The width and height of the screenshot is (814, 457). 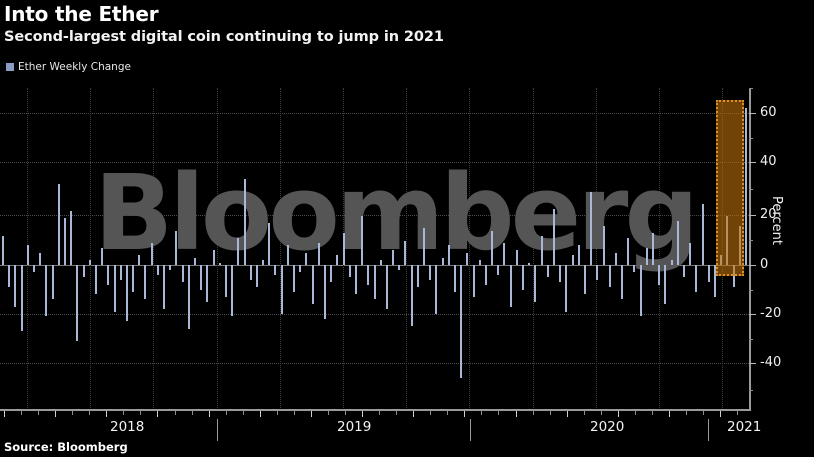 What do you see at coordinates (81, 14) in the screenshot?
I see `page-title: Into the Ether` at bounding box center [81, 14].